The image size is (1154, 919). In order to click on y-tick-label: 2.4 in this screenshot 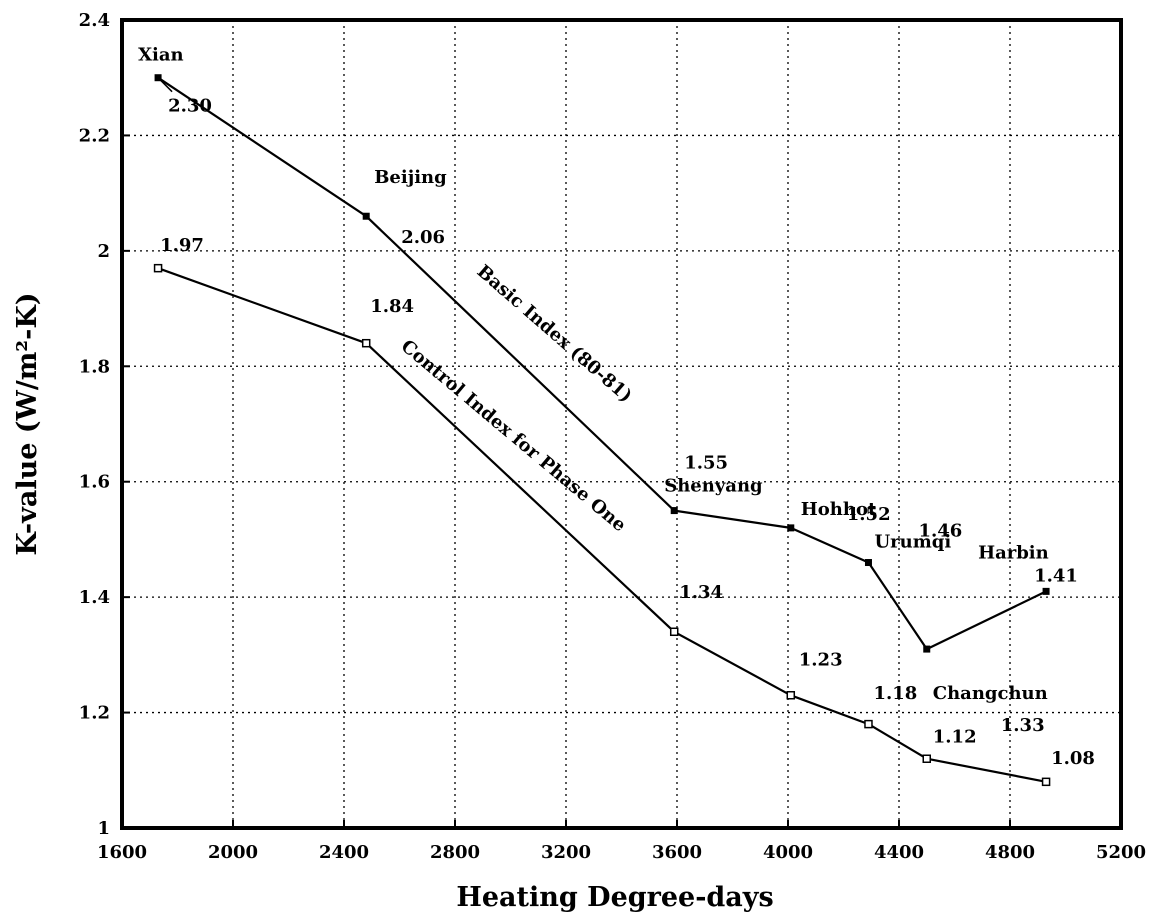, I will do `click(94, 20)`.